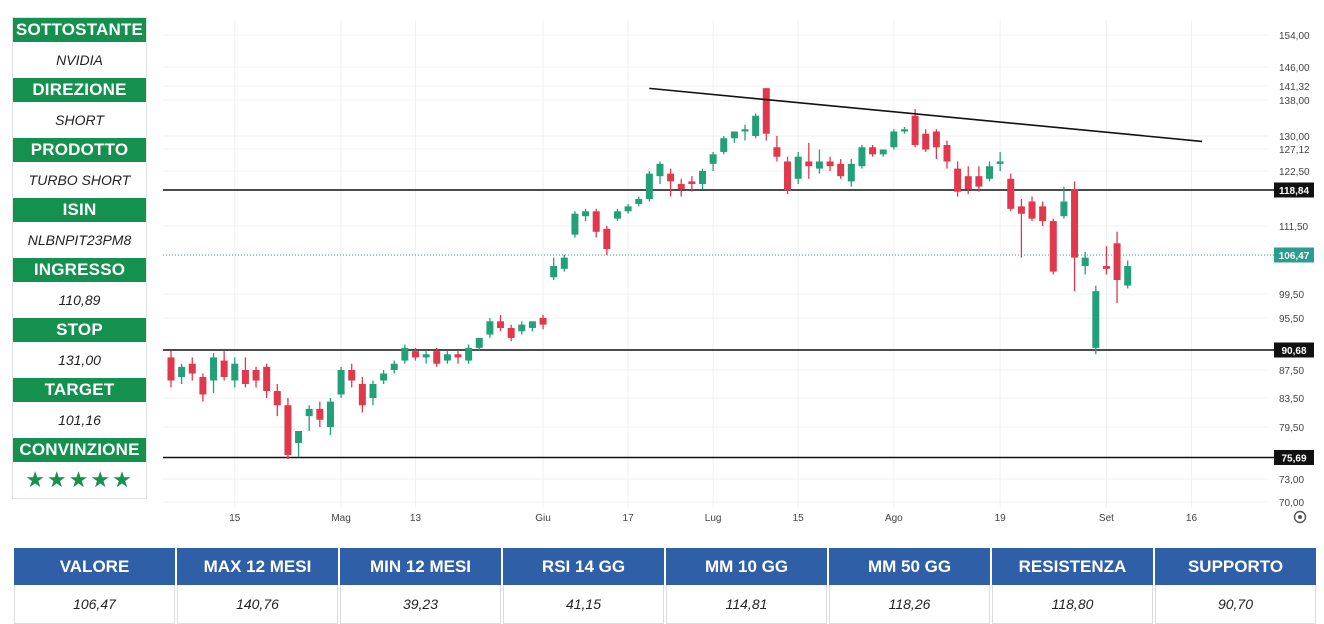 This screenshot has height=624, width=1324. Describe the element at coordinates (79, 120) in the screenshot. I see `value-direzione: SHORT` at that location.